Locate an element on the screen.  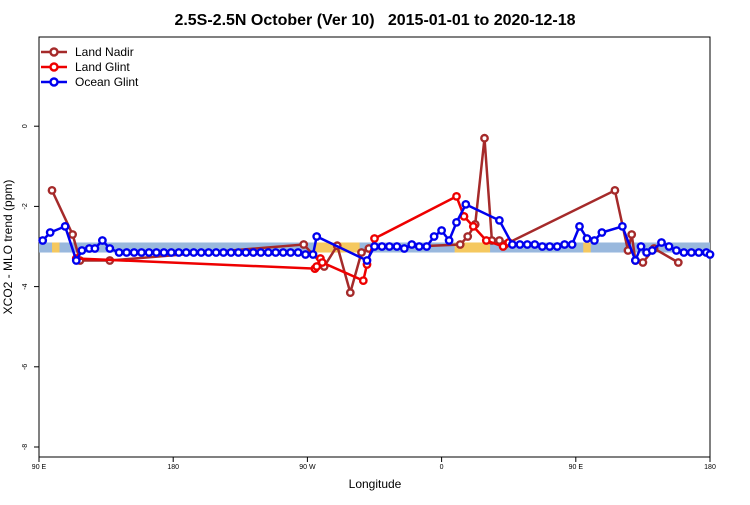
legend-label: Land Nadir is located at coordinates (104, 52).